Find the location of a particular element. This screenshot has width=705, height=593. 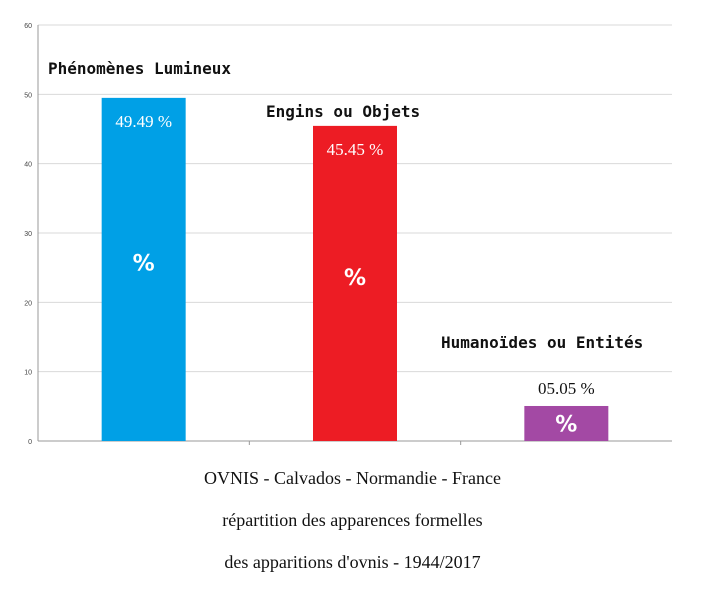

data-label: 49.49 % is located at coordinates (143, 121).